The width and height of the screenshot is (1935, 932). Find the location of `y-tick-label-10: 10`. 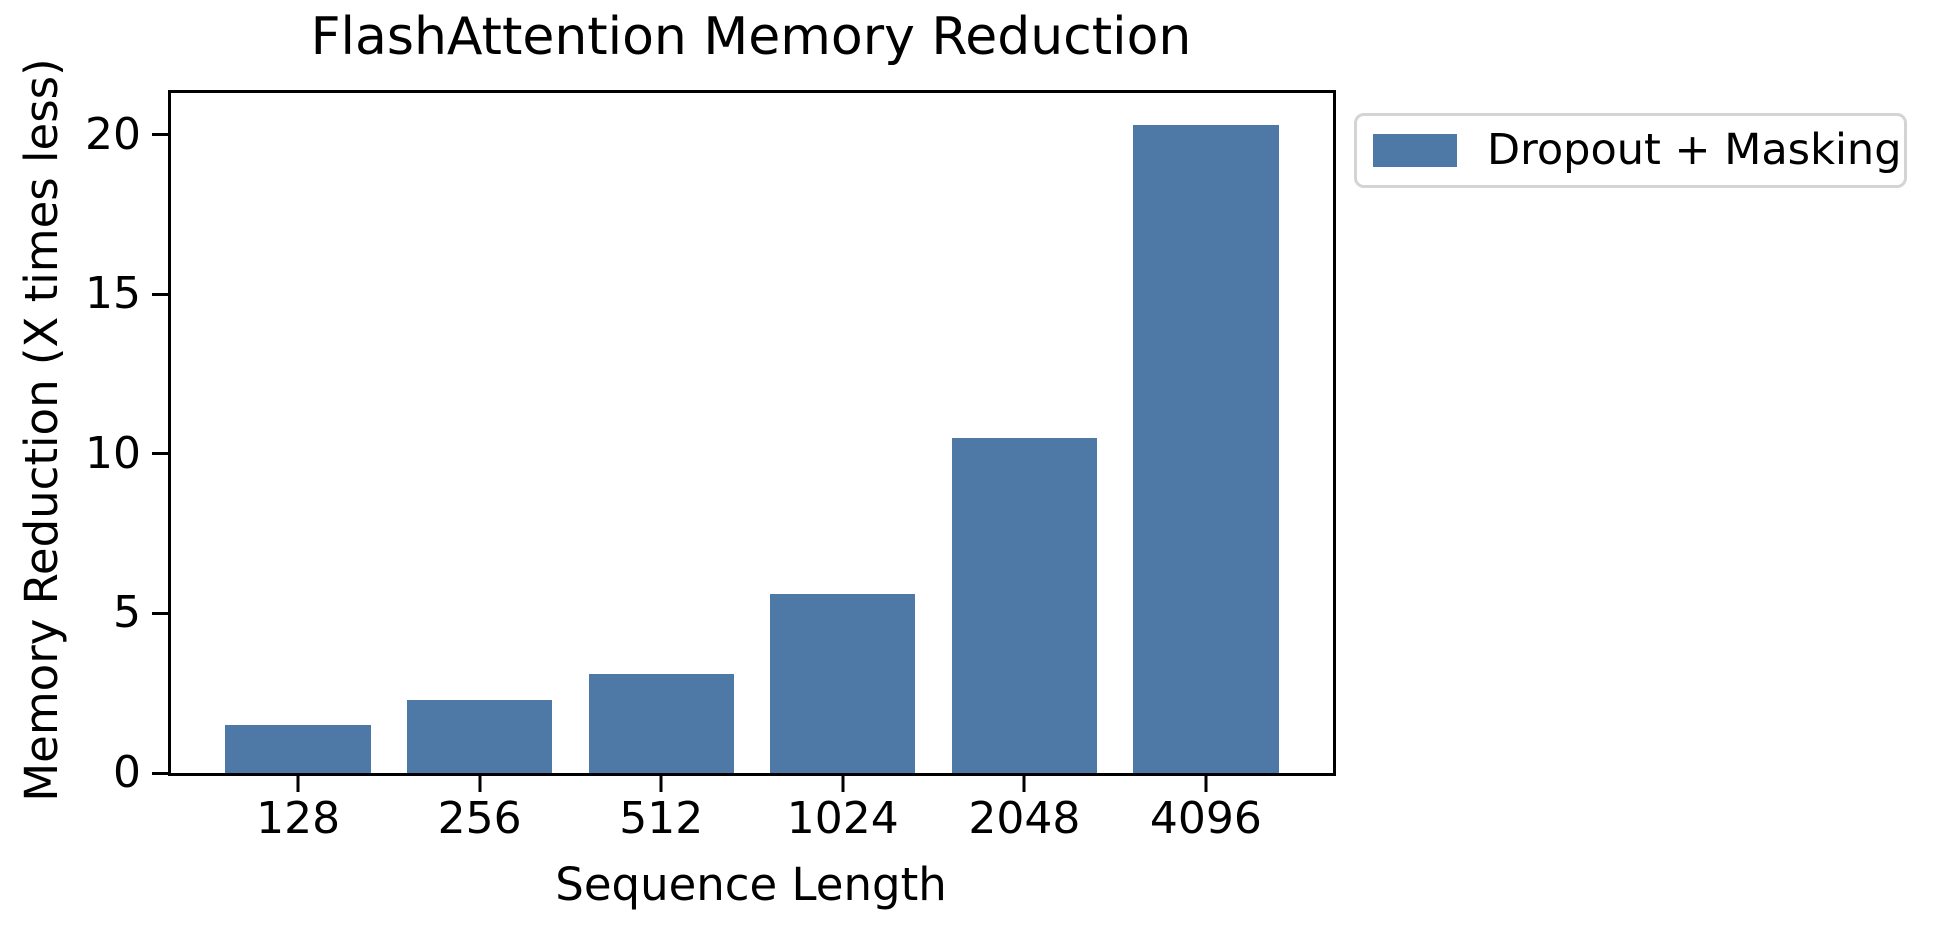

y-tick-label-10: 10 is located at coordinates (113, 453).